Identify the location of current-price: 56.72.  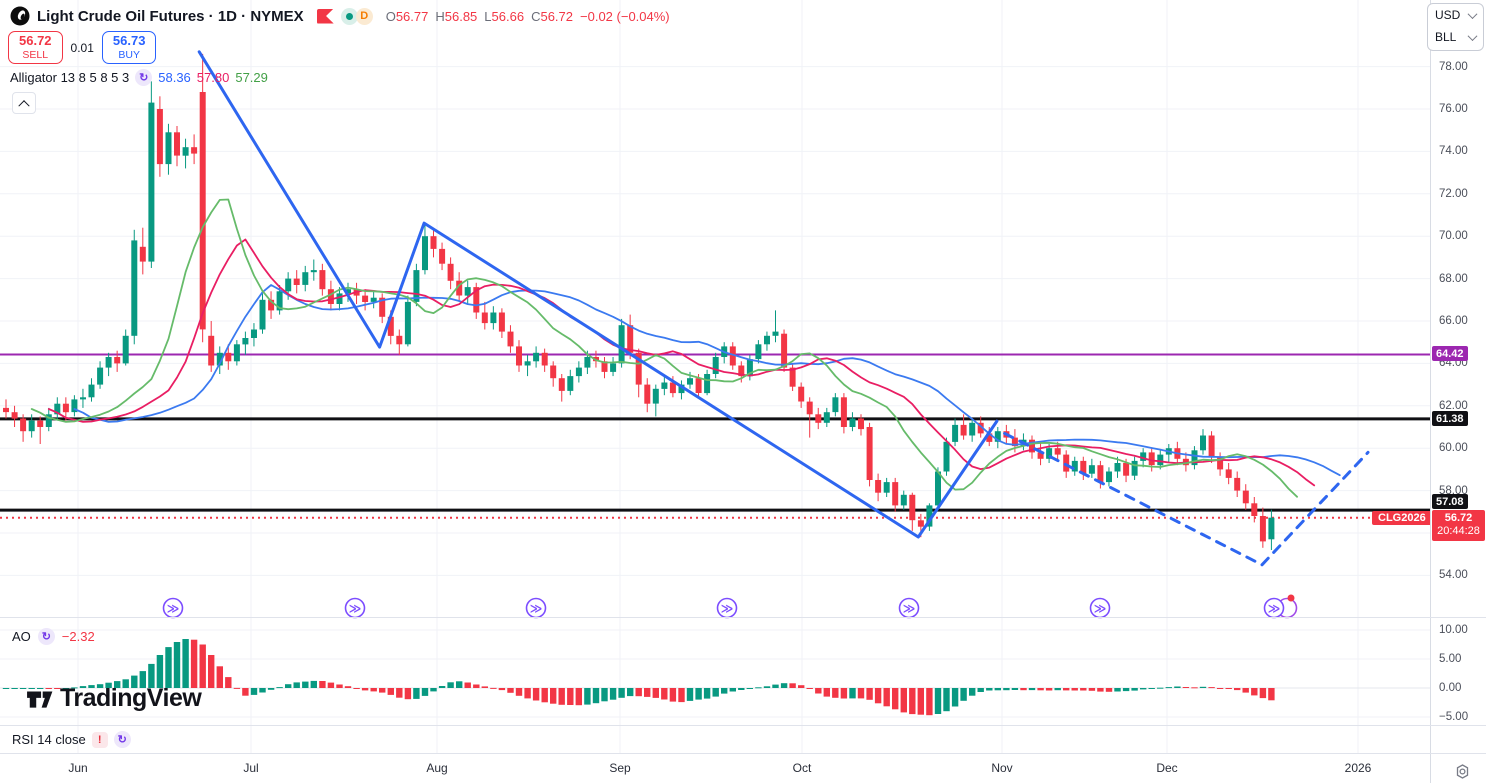
(1458, 517).